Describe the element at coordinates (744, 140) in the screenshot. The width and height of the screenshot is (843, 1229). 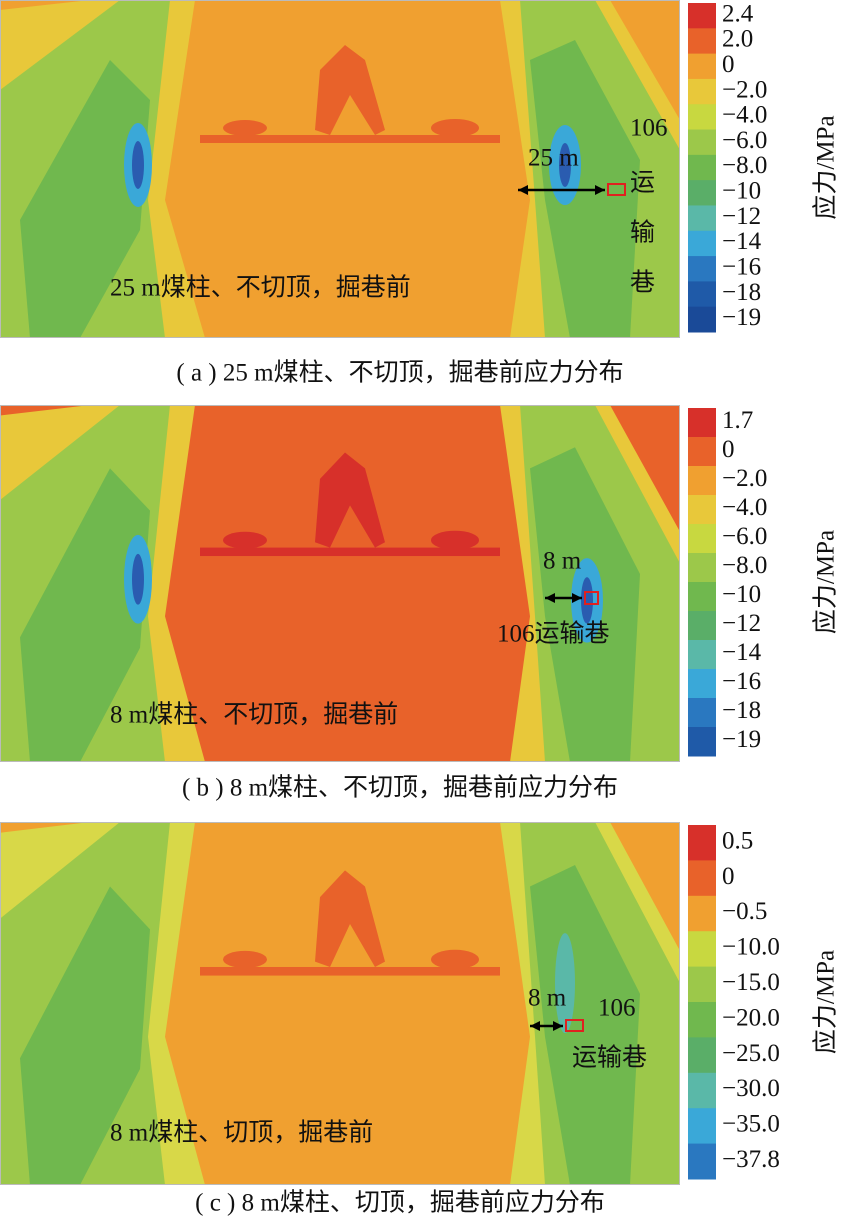
I see `colorbar-tick-label: −6.0` at that location.